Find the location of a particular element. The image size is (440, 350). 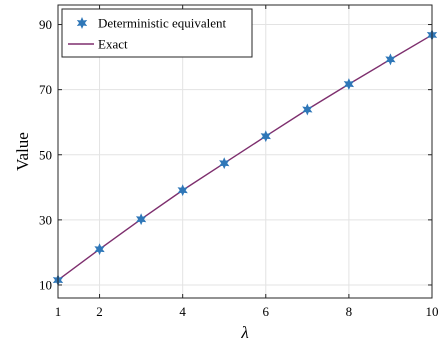

x-tick-label: 8 is located at coordinates (349, 311).